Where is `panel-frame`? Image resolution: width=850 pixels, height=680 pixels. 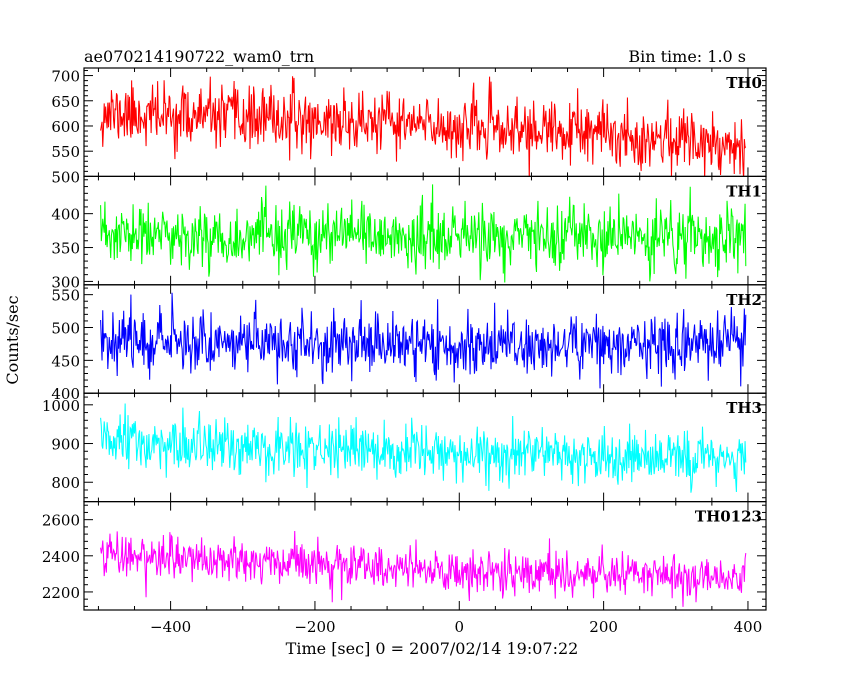
panel-frame is located at coordinates (425, 556).